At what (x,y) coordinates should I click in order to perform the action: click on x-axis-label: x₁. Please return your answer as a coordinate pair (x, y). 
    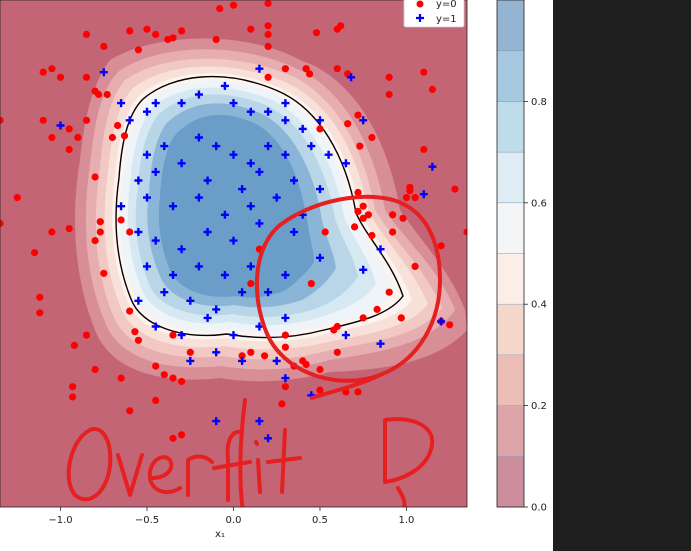
    Looking at the image, I should click on (220, 534).